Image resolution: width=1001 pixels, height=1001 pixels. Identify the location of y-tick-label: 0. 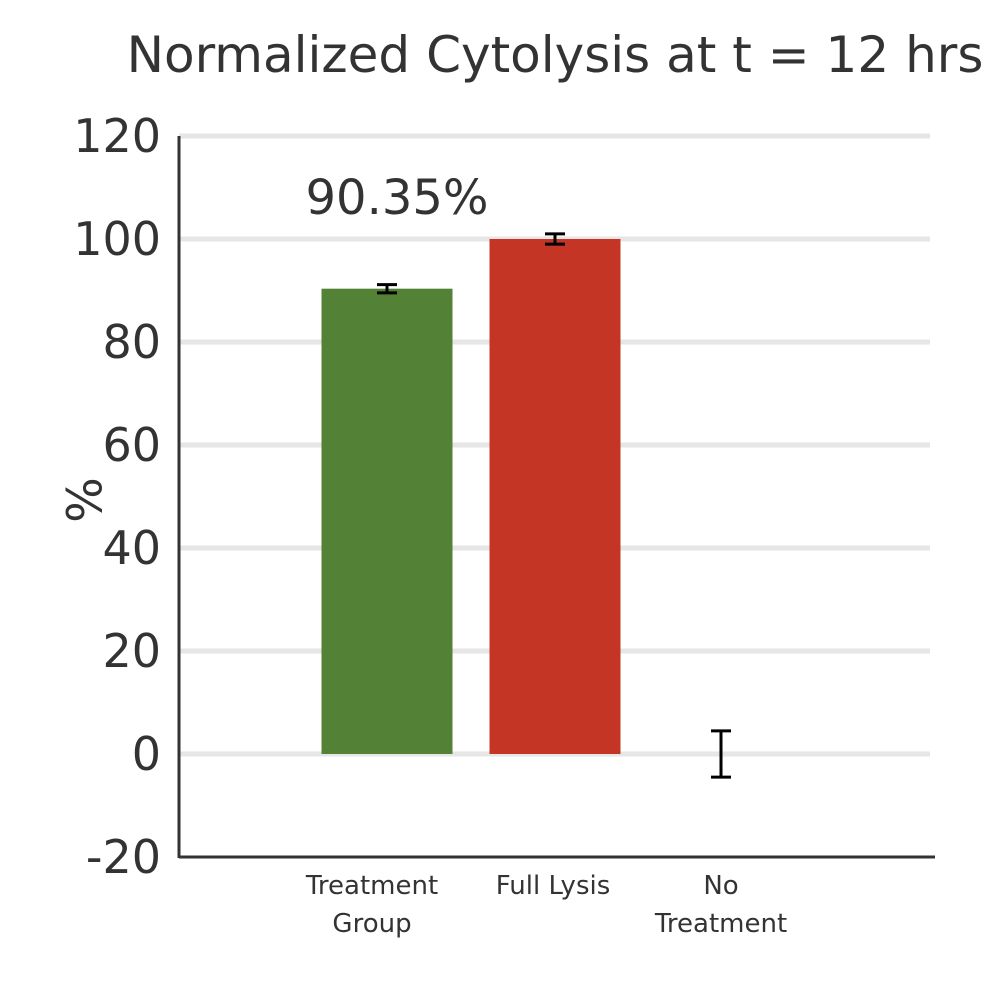
(146, 754).